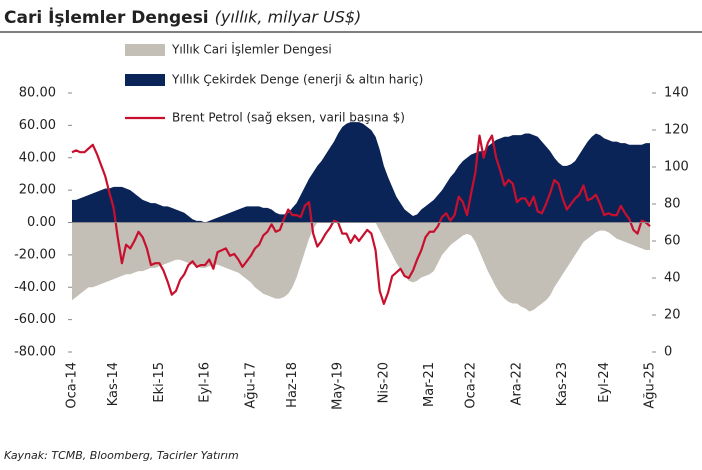  What do you see at coordinates (205, 382) in the screenshot?
I see `x-tick-label: Eyl-16` at bounding box center [205, 382].